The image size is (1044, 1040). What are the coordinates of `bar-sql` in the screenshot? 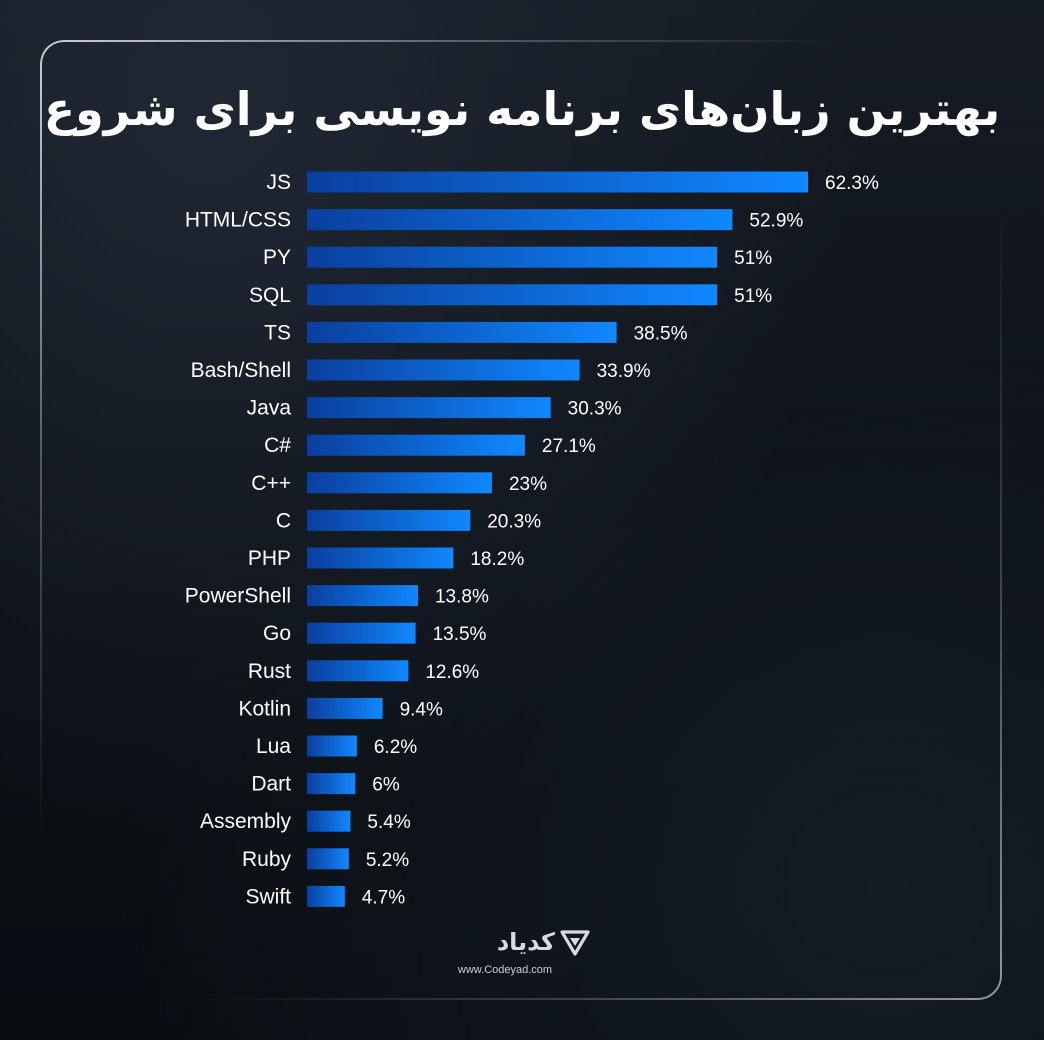 It's located at (512, 295).